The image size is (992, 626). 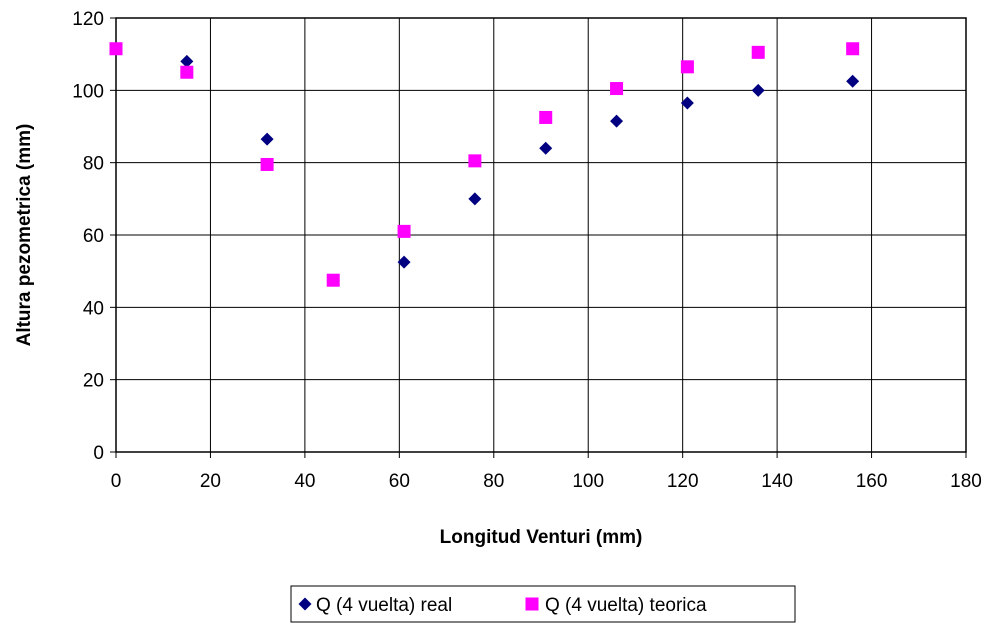 I want to click on x-tick-label: 180, so click(x=966, y=481).